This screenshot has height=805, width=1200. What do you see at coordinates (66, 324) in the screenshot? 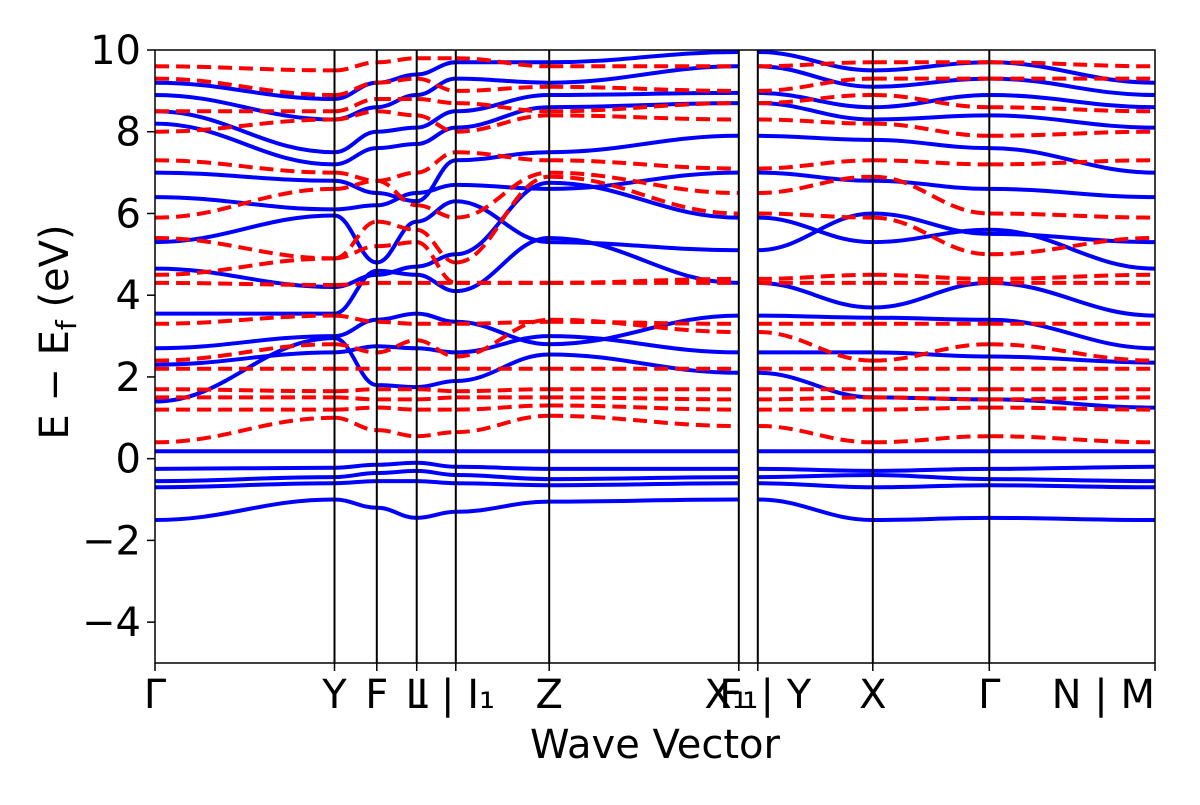
I see `y-axis-title-sub: f` at bounding box center [66, 324].